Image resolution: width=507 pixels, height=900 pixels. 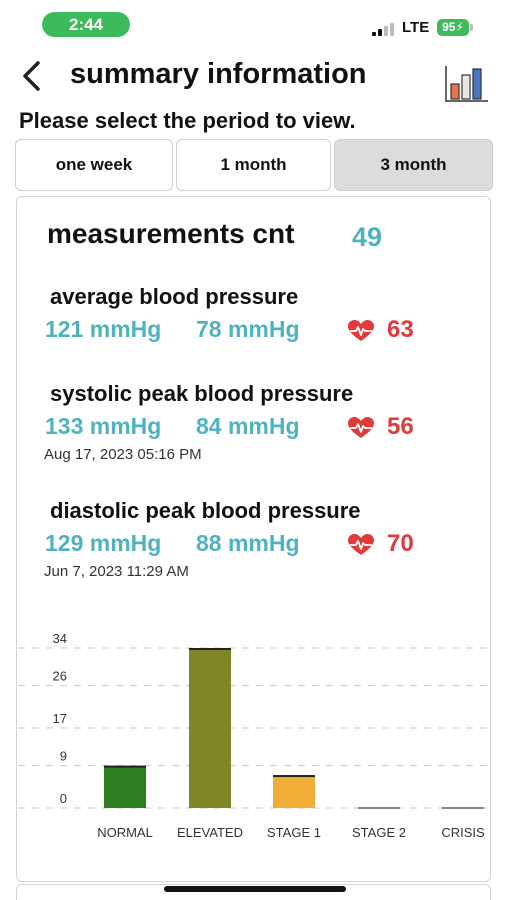 What do you see at coordinates (86, 24) in the screenshot?
I see `status-time: 2:44` at bounding box center [86, 24].